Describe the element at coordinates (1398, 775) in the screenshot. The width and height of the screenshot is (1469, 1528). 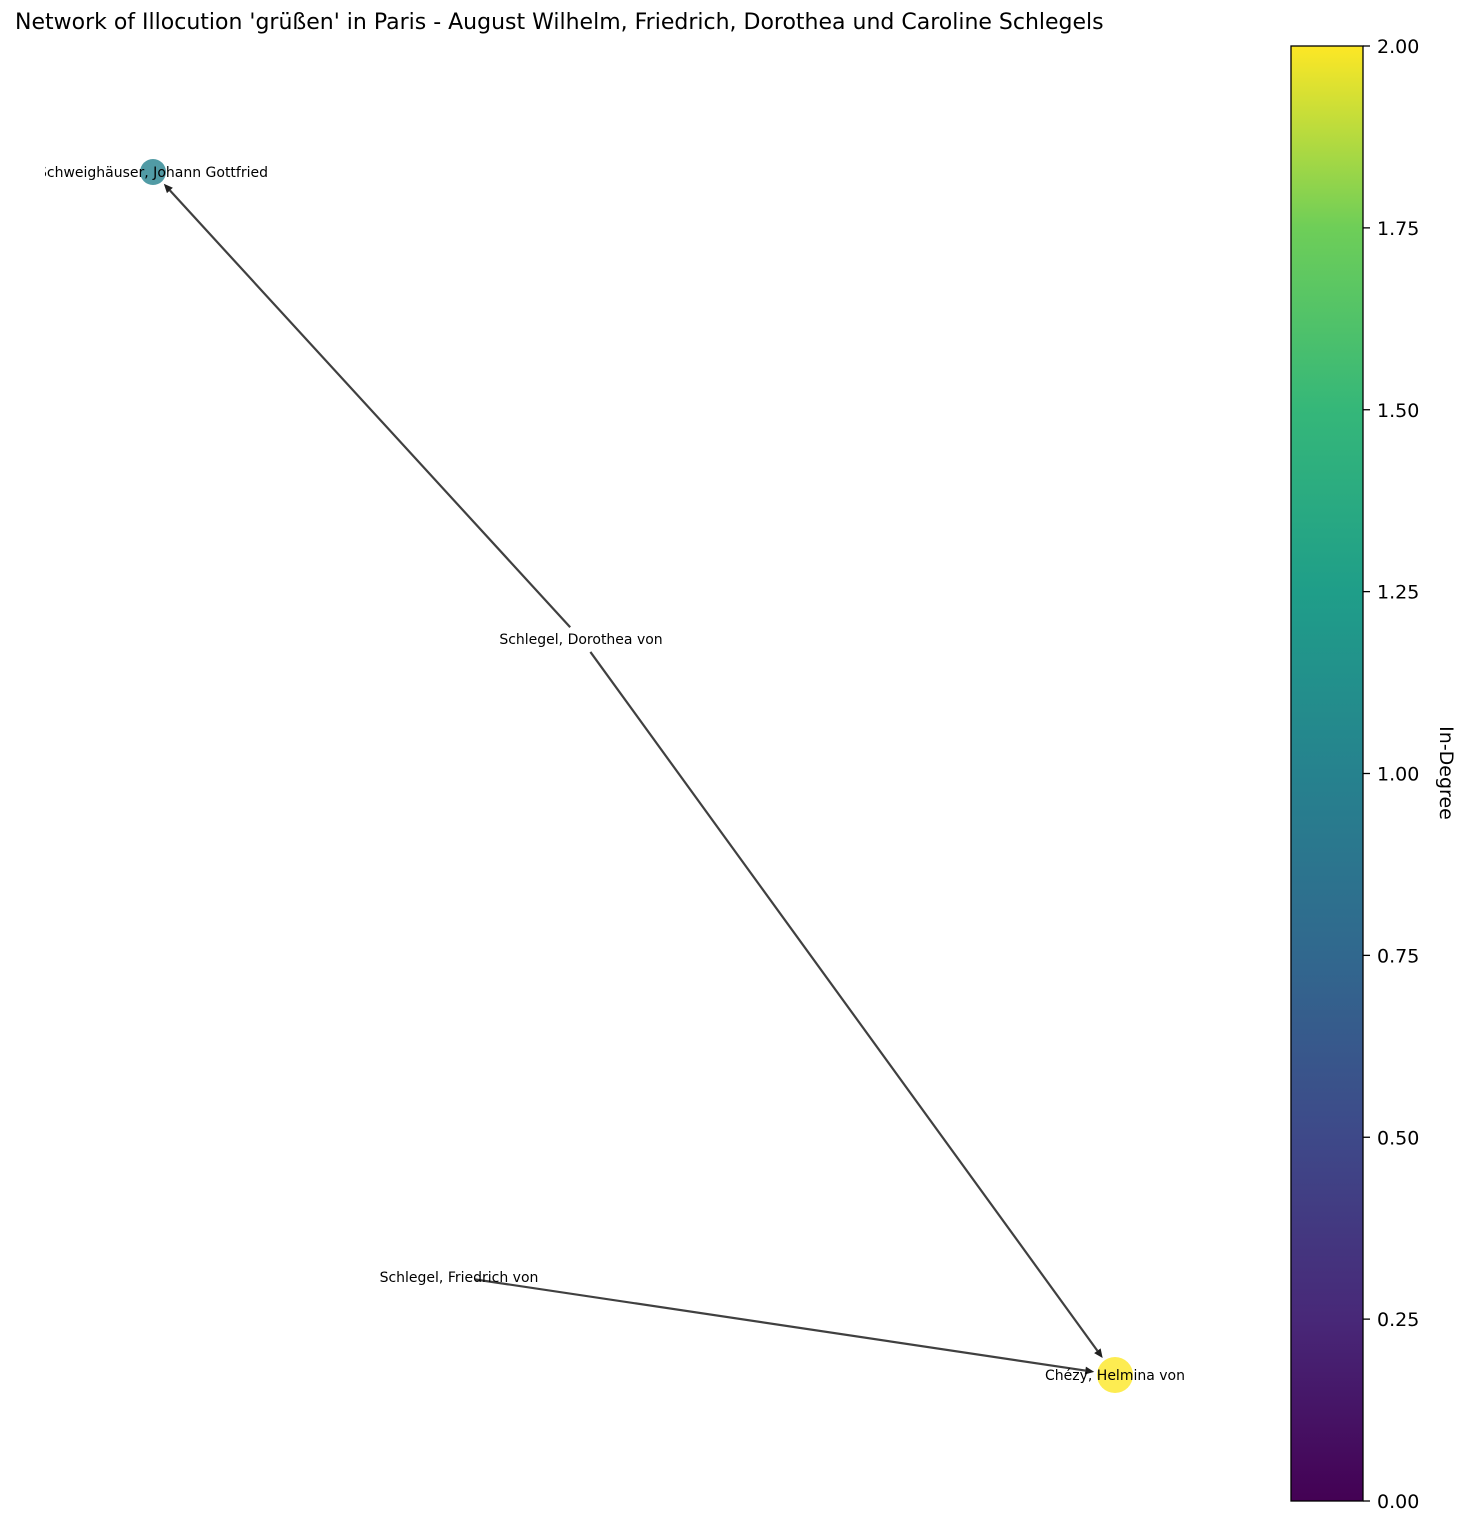
I see `colorbar-tick-label: 1.00` at that location.